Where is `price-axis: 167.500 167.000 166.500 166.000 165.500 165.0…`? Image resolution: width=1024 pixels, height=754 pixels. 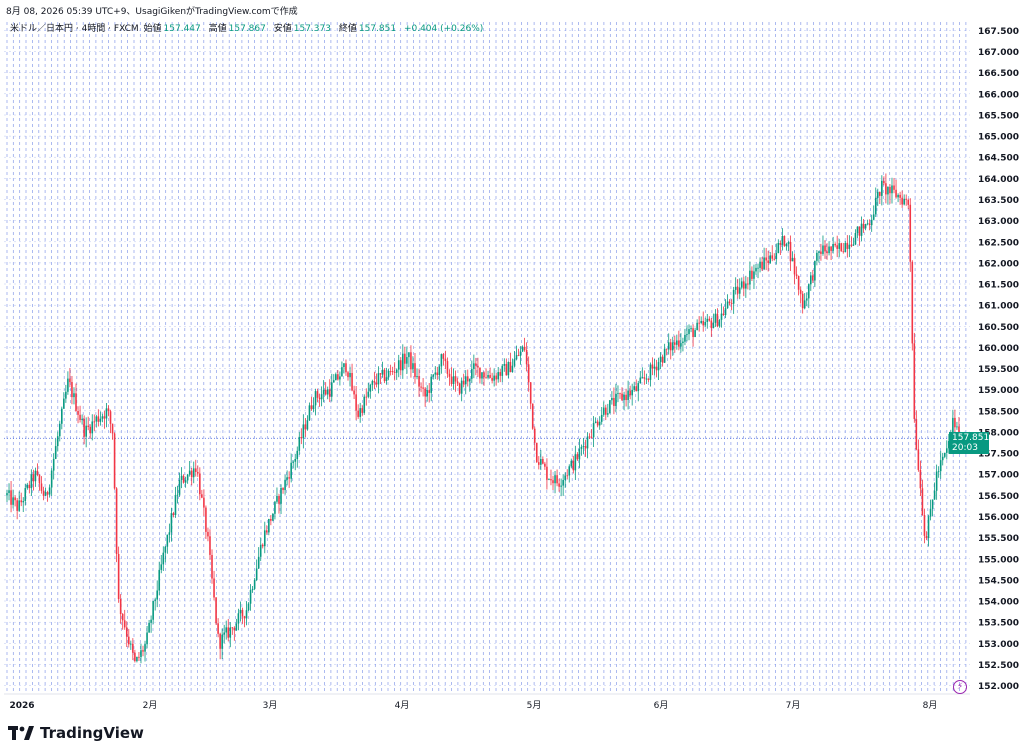 price-axis: 167.500 167.000 166.500 166.000 165.500 165.0… is located at coordinates (998, 359).